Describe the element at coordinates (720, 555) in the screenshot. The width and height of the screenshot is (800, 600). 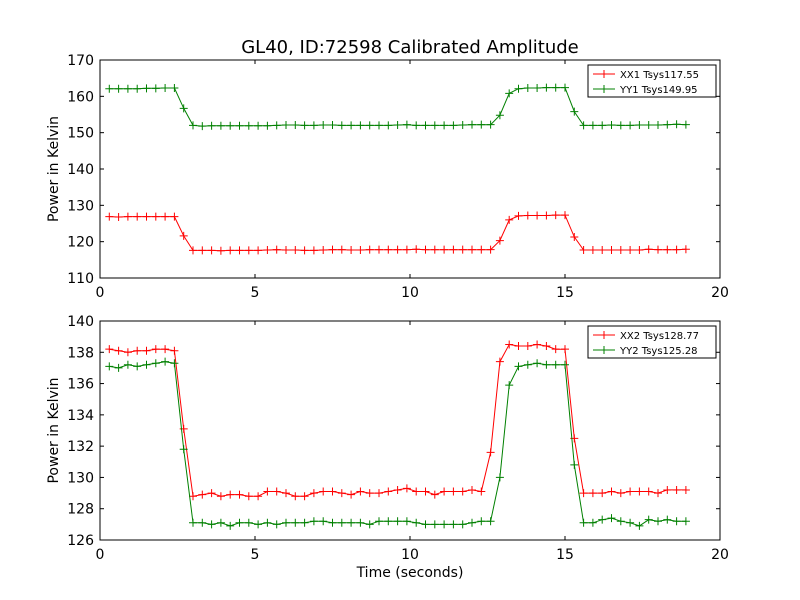
I see `x-tick-label: 20` at that location.